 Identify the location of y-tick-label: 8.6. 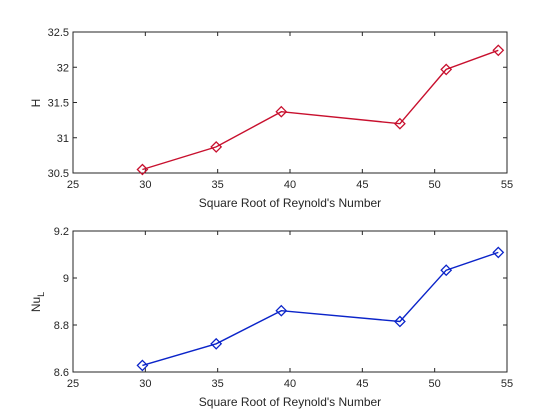
(61, 373).